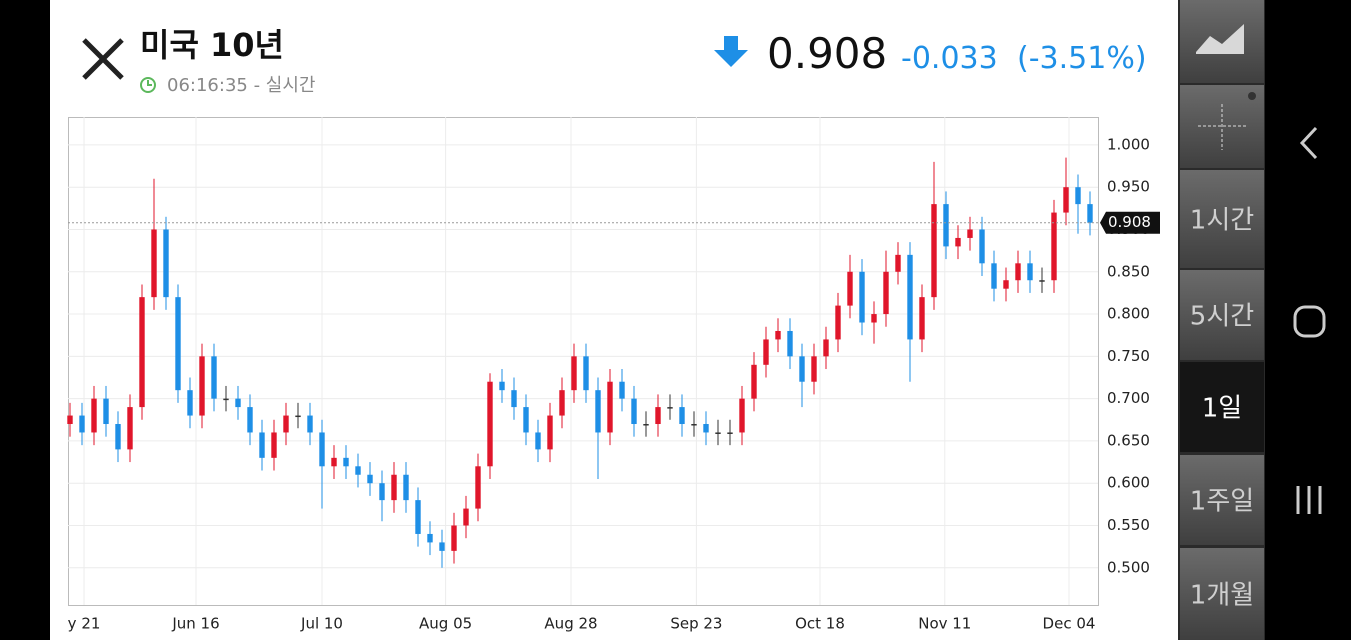 Image resolution: width=1351 pixels, height=640 pixels. I want to click on chart-type-button, so click(1222, 41).